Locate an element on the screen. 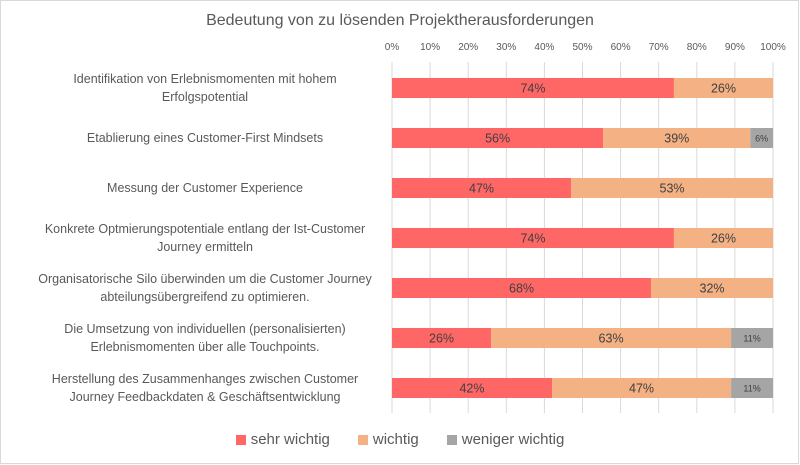 The width and height of the screenshot is (800, 465). category-label-line: Journey ermitteln is located at coordinates (205, 247).